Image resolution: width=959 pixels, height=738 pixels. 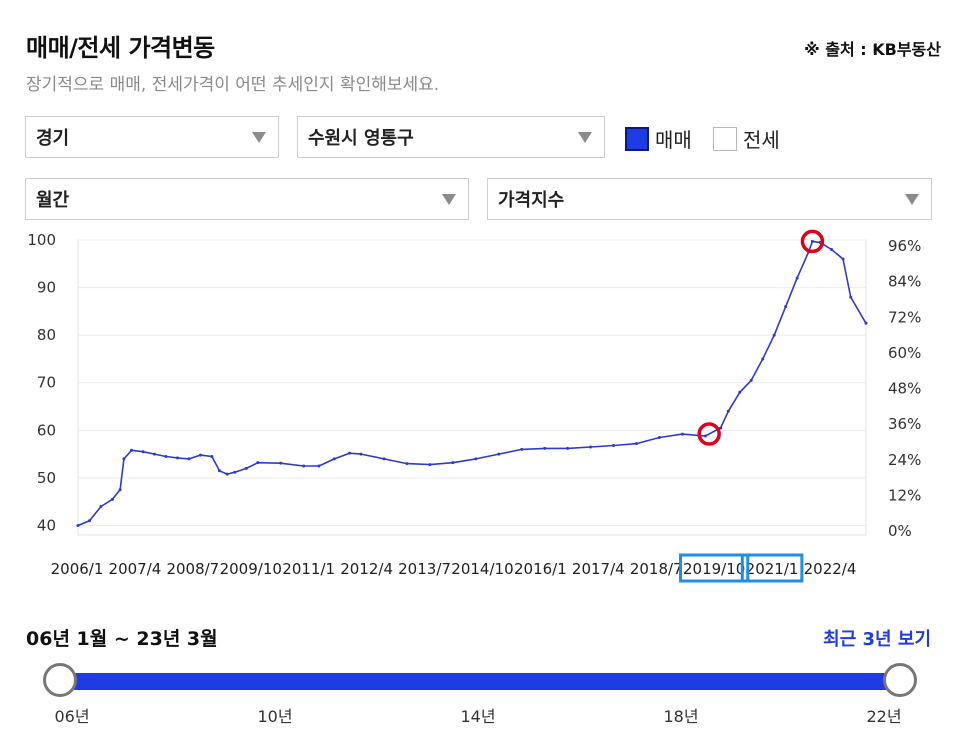 I want to click on x-tick-label: 2022/4, so click(x=830, y=569).